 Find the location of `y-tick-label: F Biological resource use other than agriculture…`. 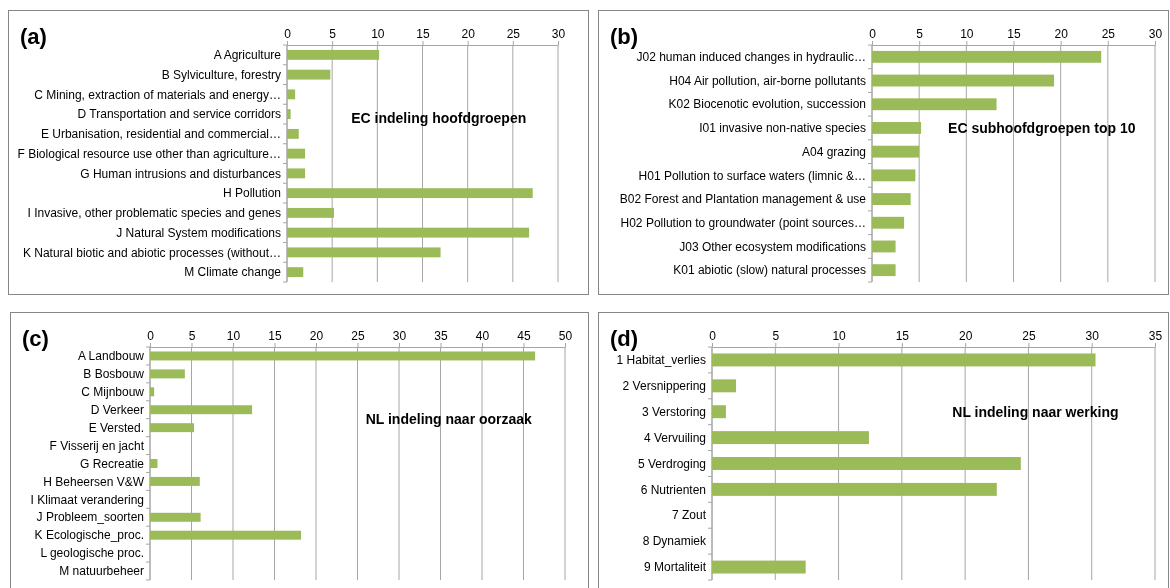

y-tick-label: F Biological resource use other than agriculture… is located at coordinates (149, 153).